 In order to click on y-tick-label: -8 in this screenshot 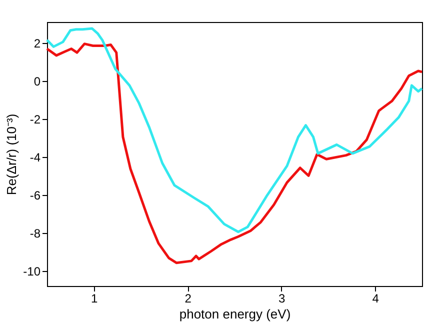, I will do `click(35, 233)`.